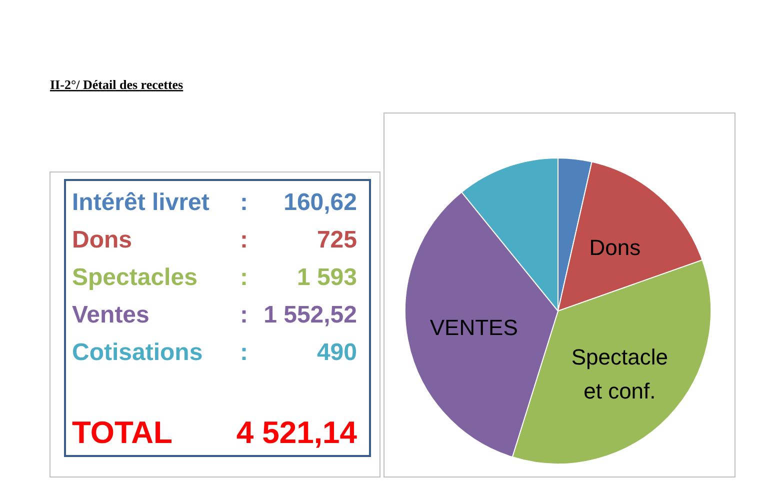  Describe the element at coordinates (336, 352) in the screenshot. I see `data-label: 490` at that location.